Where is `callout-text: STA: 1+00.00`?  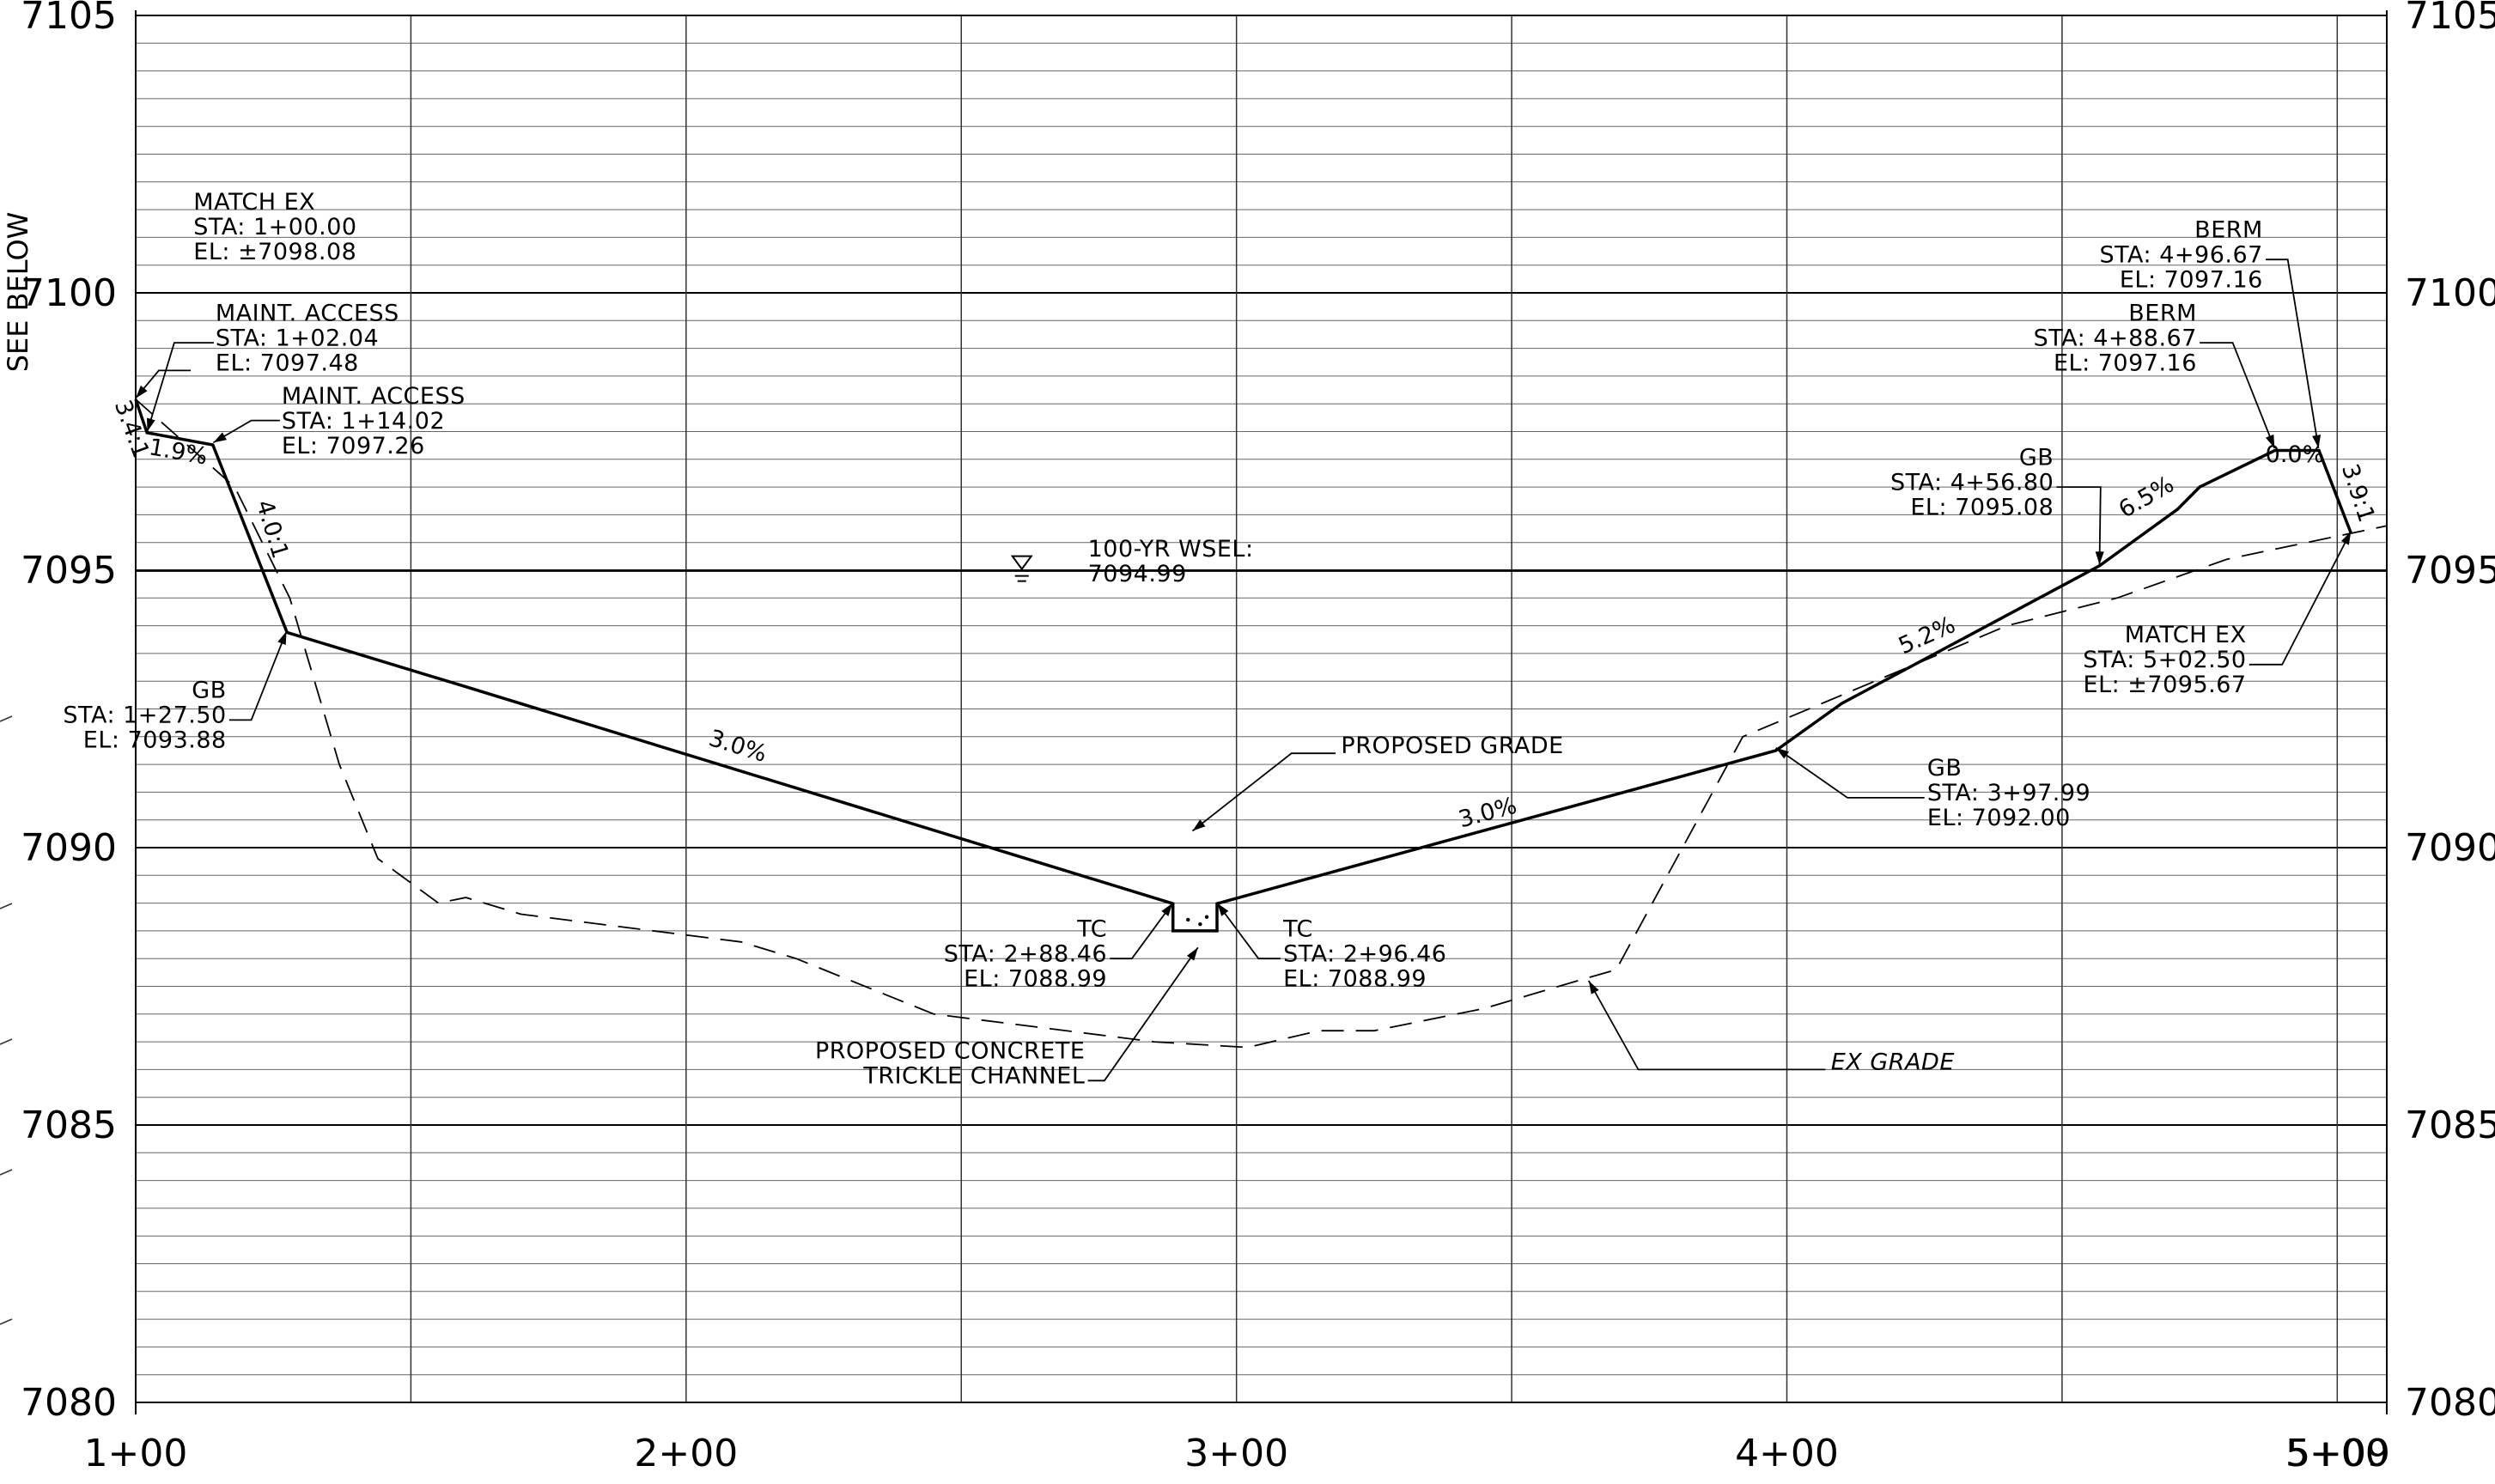
callout-text: STA: 1+00.00 is located at coordinates (274, 227).